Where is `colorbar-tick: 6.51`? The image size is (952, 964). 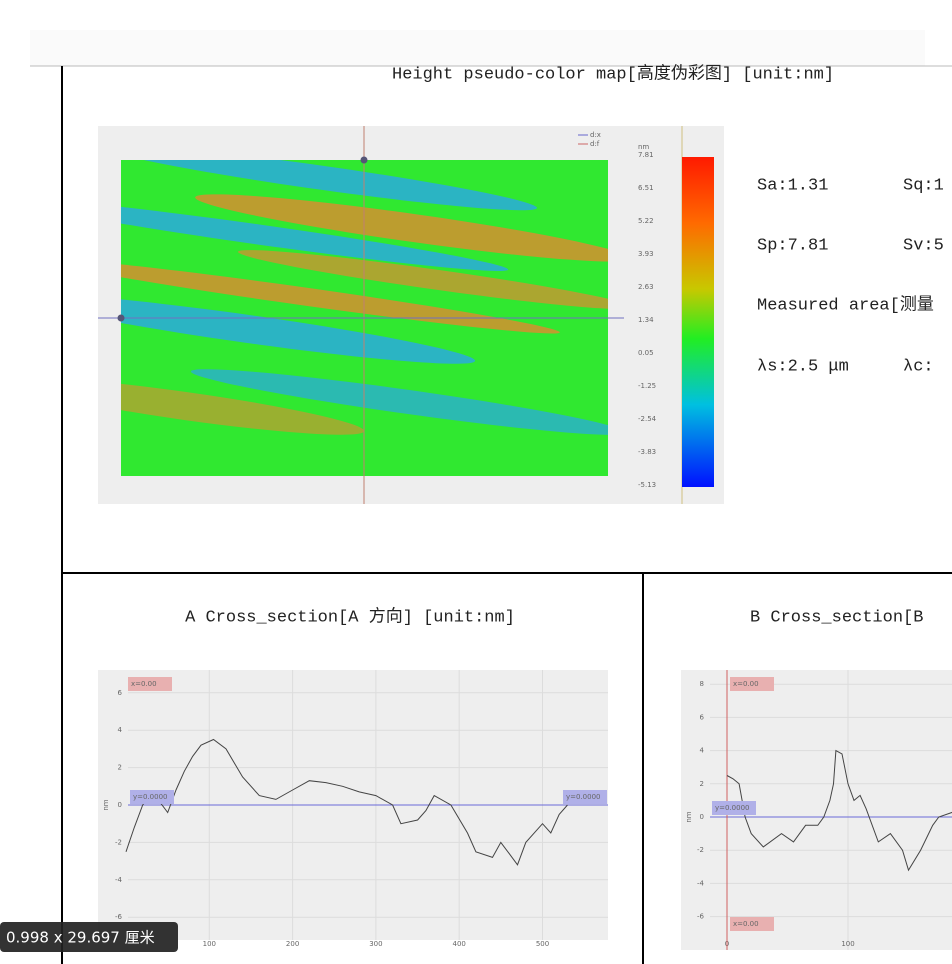 colorbar-tick: 6.51 is located at coordinates (646, 188).